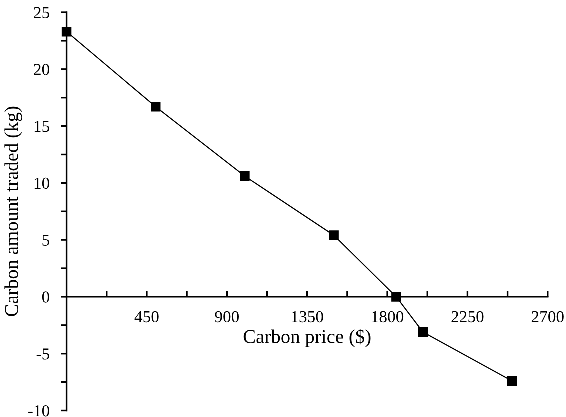 The width and height of the screenshot is (566, 417). I want to click on x-tick-label: 1800, so click(388, 317).